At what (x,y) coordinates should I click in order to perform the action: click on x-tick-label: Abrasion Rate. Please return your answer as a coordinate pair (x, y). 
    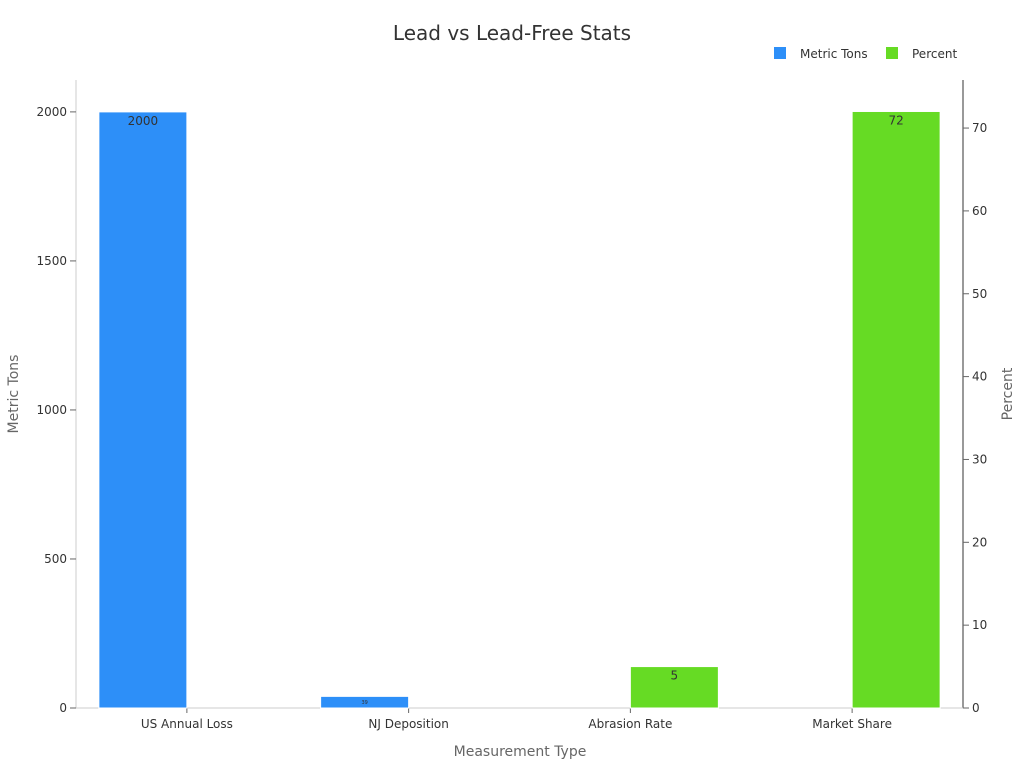
    Looking at the image, I should click on (630, 724).